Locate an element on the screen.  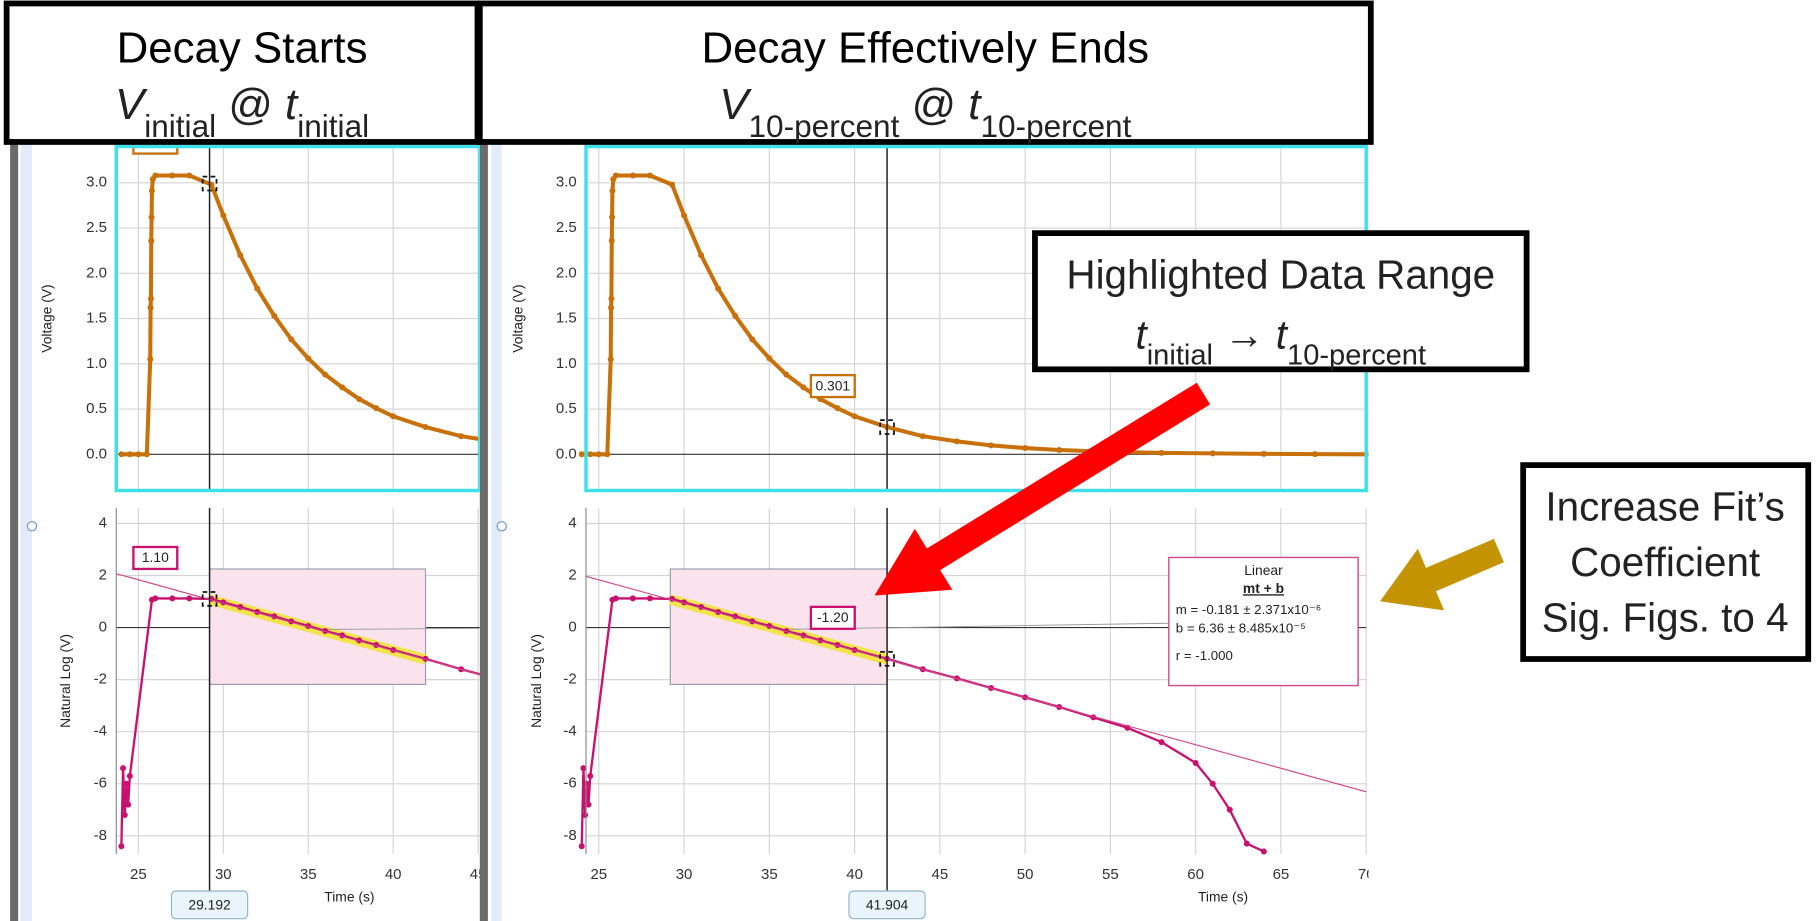
y-tick-label: 1.0 is located at coordinates (566, 363).